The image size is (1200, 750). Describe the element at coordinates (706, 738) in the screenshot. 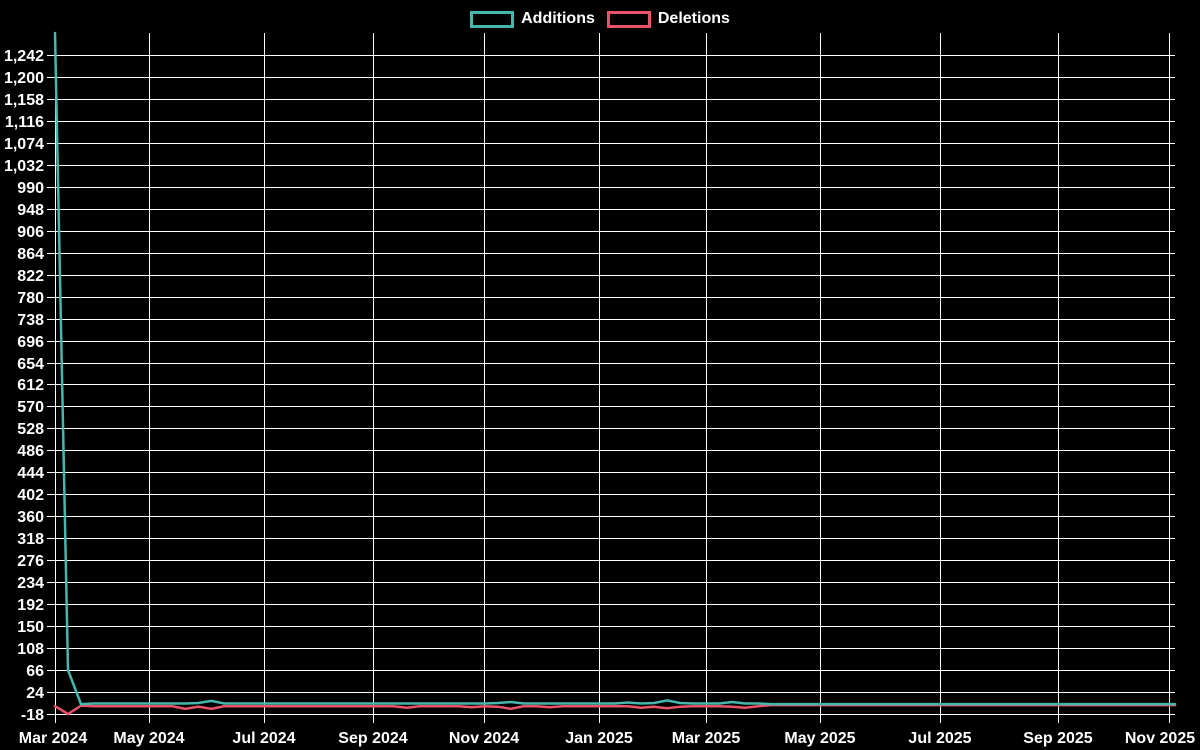

I see `svg-text: Mar 2025` at that location.